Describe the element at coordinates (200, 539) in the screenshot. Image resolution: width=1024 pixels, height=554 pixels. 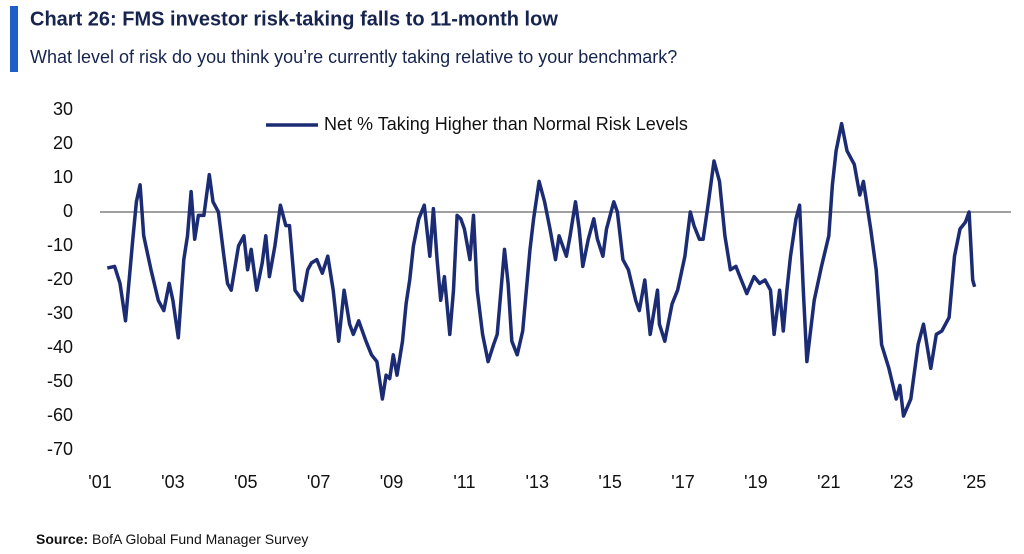
I see `source-text: BofA Global Fund Manager Survey` at that location.